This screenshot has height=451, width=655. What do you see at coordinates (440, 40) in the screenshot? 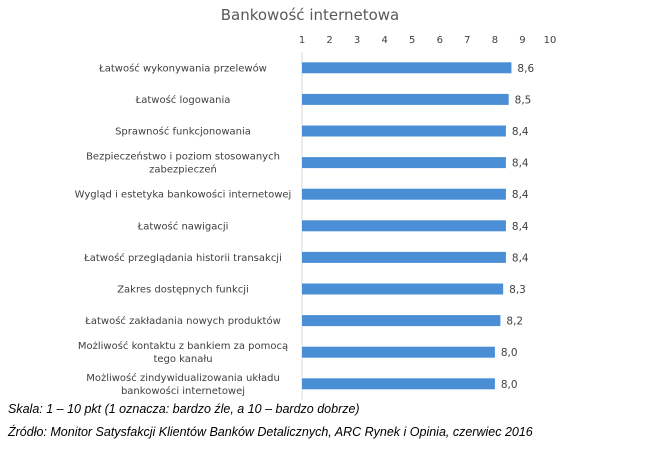
I see `x-tick-label: 6` at bounding box center [440, 40].